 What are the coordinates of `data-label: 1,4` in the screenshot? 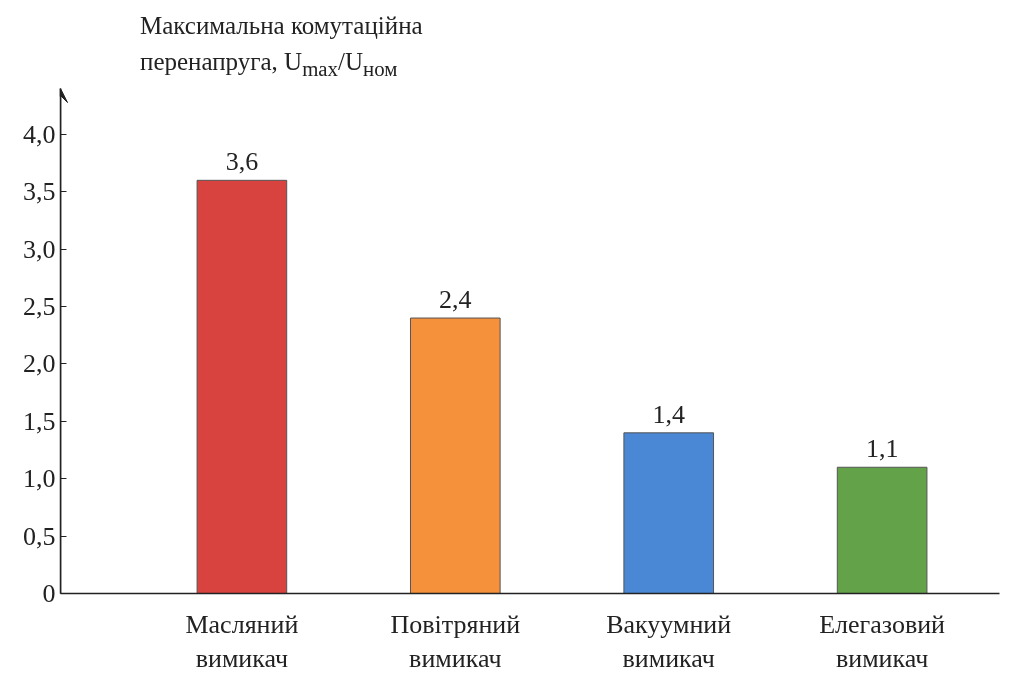 It's located at (668, 414).